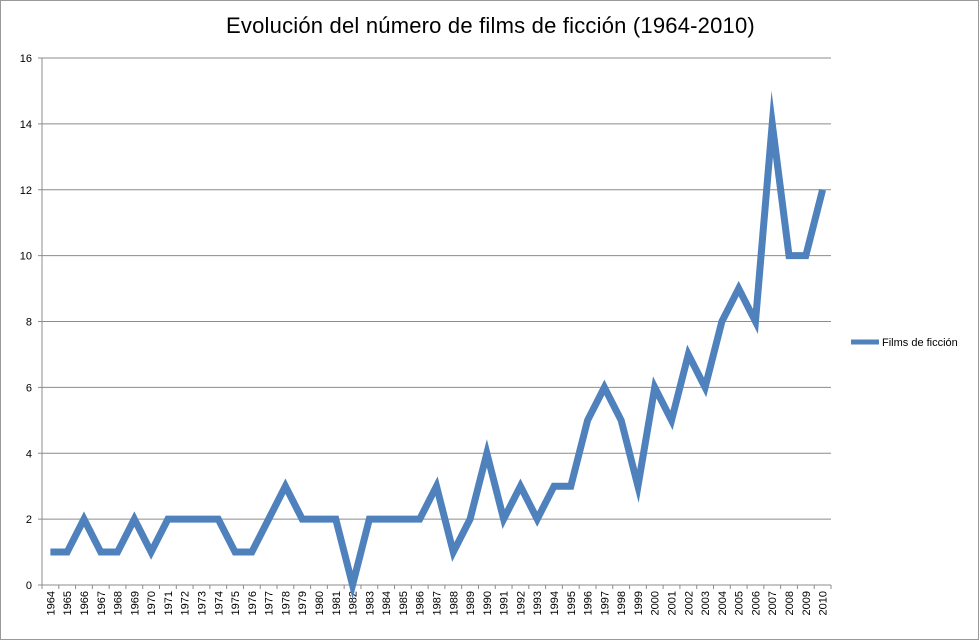 This screenshot has width=979, height=641. I want to click on x-tick-label: 1997, so click(605, 603).